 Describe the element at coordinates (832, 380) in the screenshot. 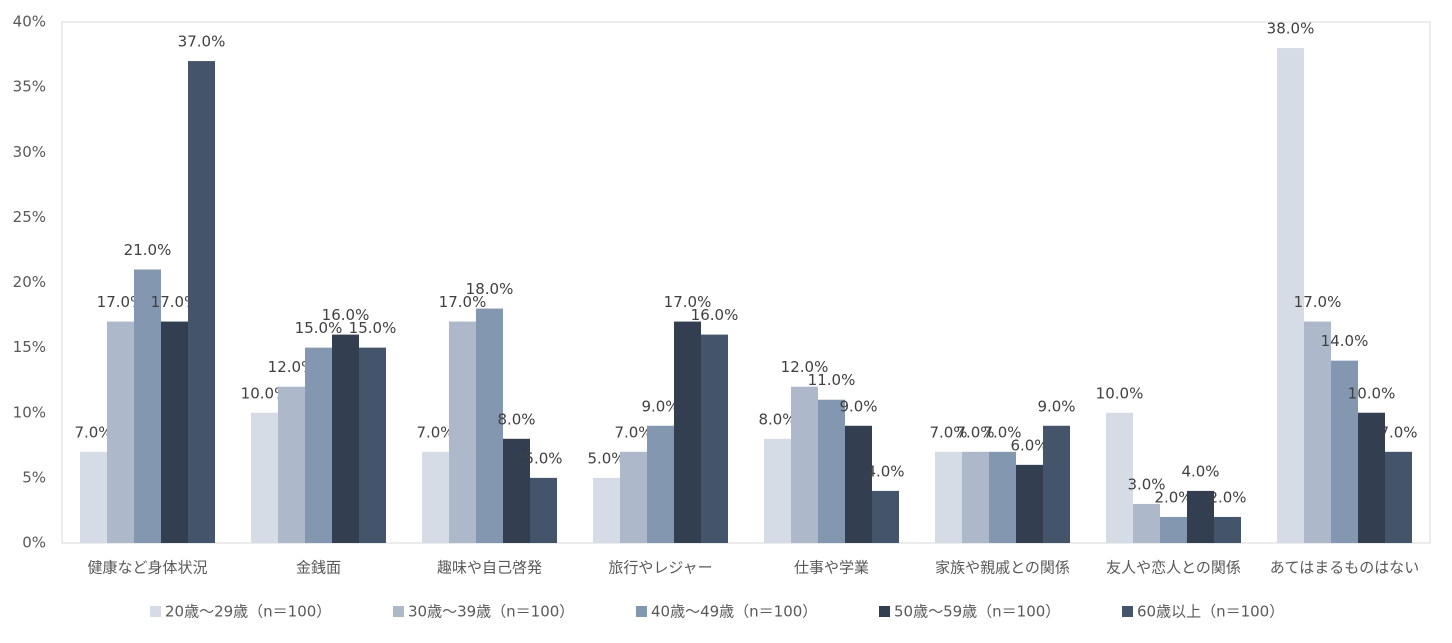

I see `data-label: 11.0%` at that location.